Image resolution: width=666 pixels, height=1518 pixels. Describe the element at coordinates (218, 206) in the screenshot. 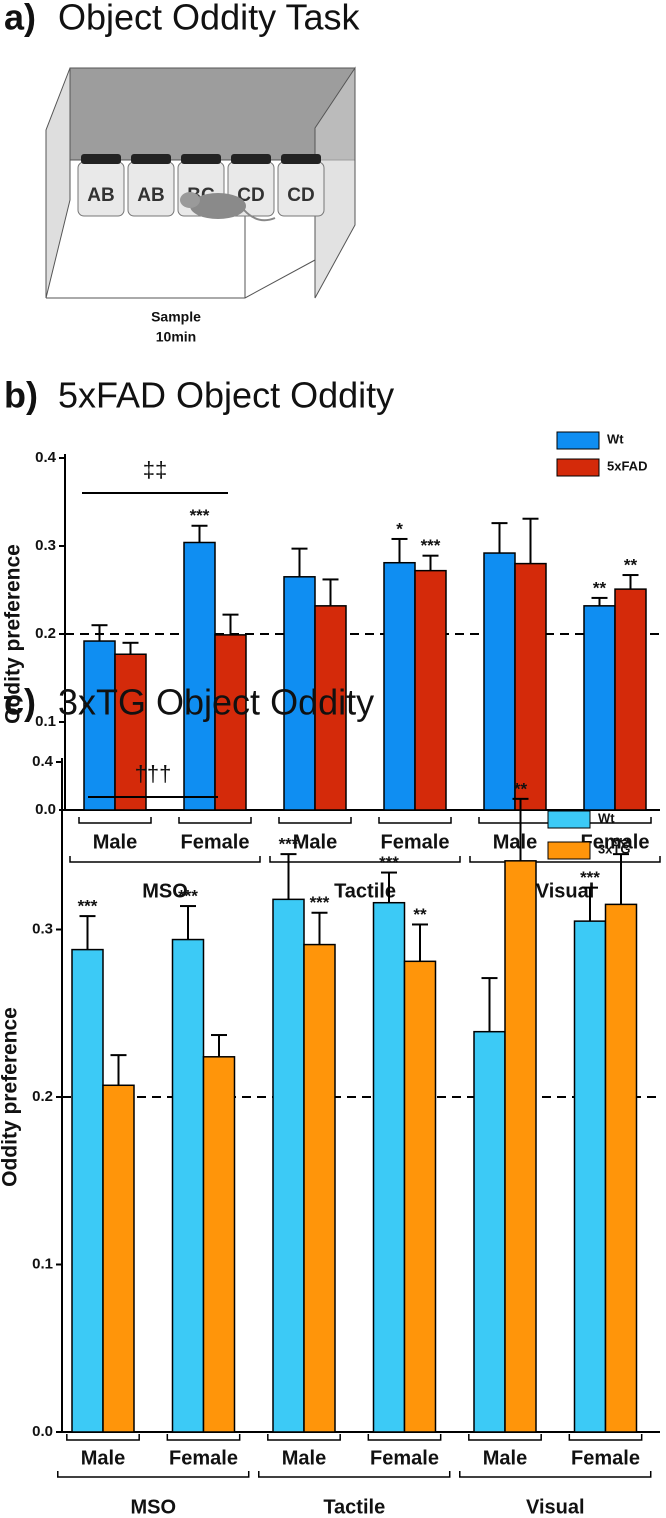

I see `mouse` at that location.